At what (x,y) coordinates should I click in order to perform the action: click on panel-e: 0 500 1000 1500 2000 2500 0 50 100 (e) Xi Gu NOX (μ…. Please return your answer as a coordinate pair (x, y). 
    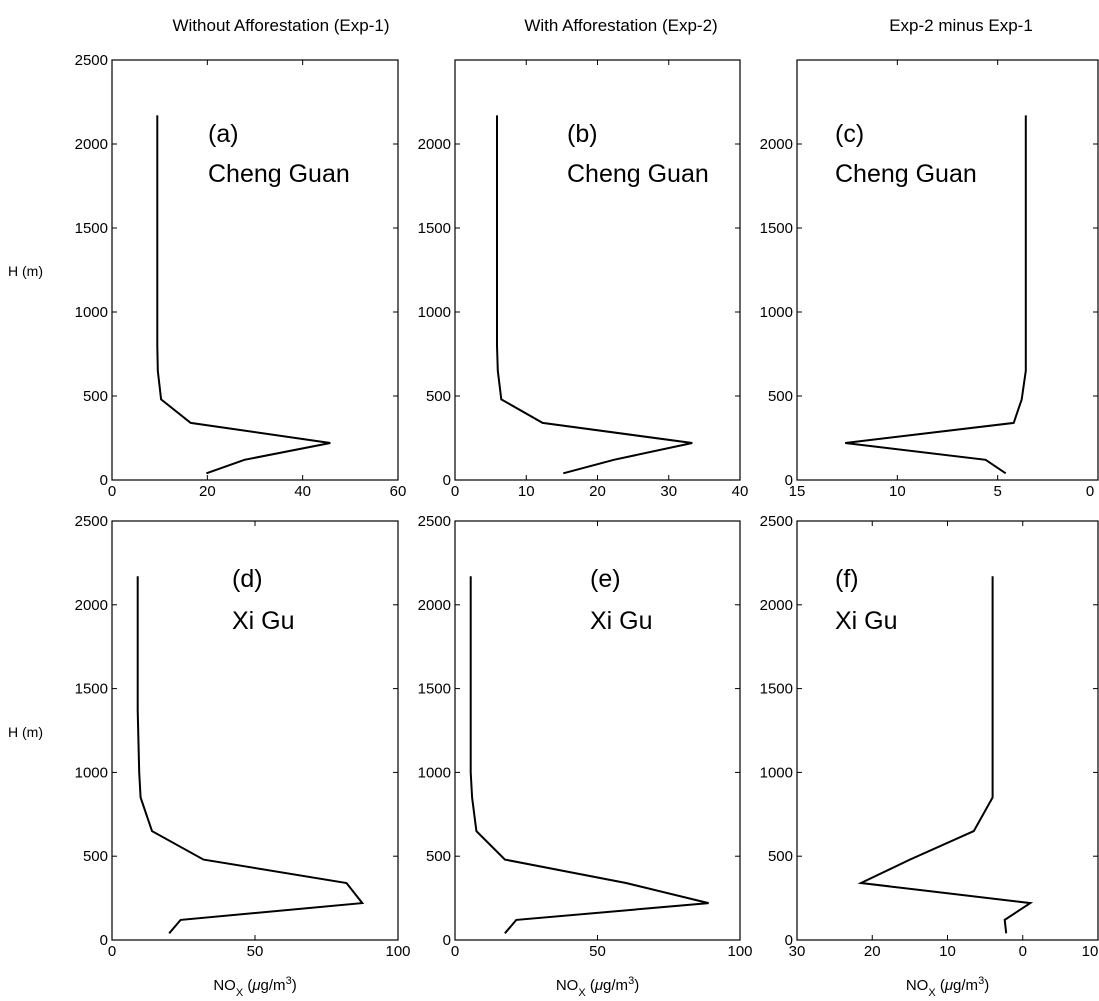
    Looking at the image, I should click on (585, 756).